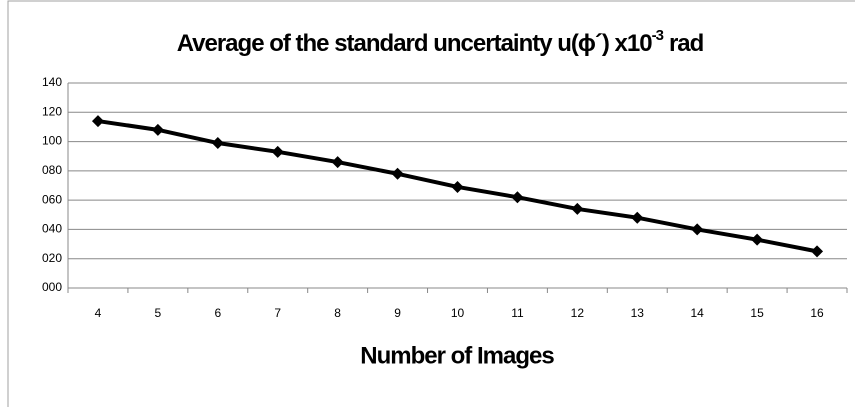  Describe the element at coordinates (817, 313) in the screenshot. I see `x-tick-label: 16` at that location.